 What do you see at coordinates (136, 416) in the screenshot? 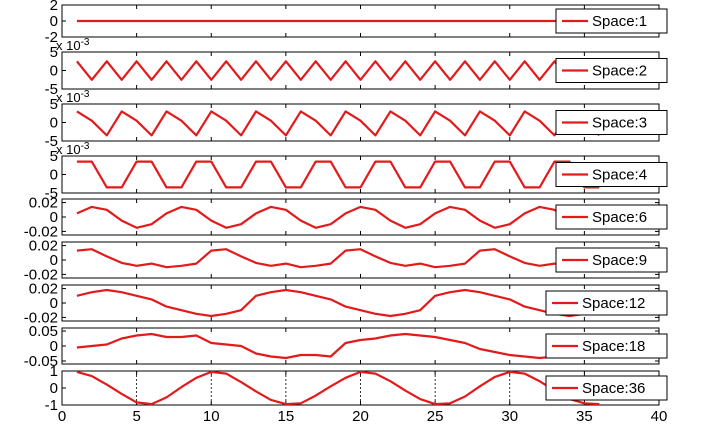
I see `x-tick-label: 5` at bounding box center [136, 416].